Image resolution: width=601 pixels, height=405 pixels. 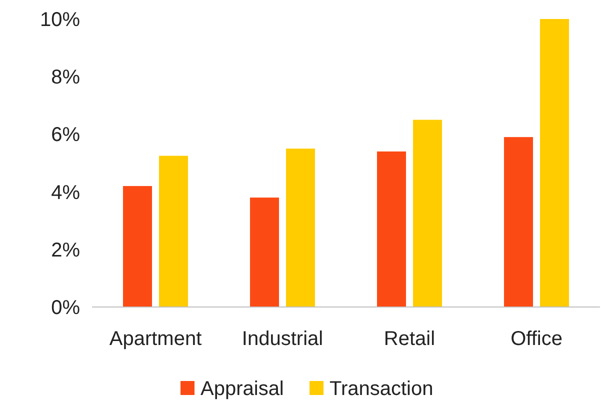 What do you see at coordinates (283, 339) in the screenshot?
I see `x-tick-label: Industrial` at bounding box center [283, 339].